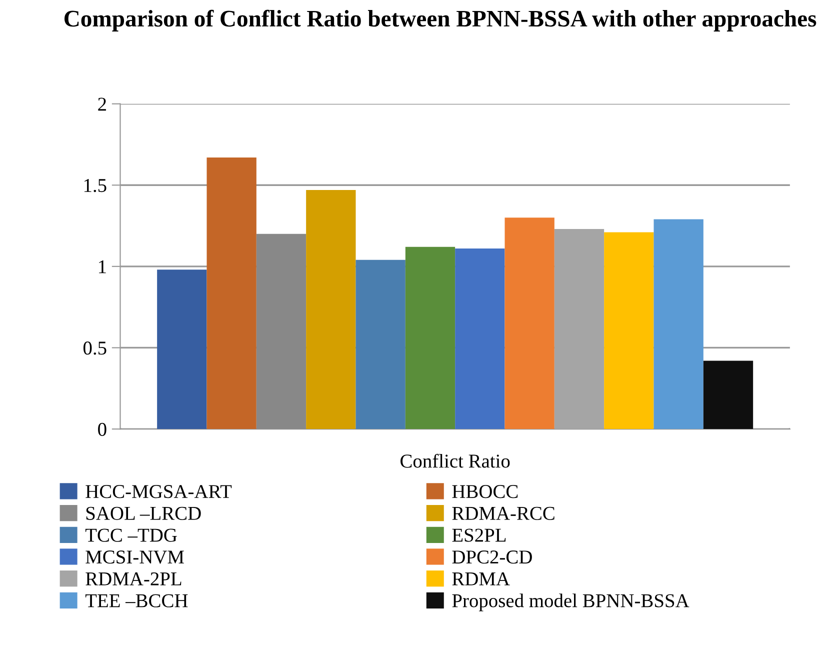  Describe the element at coordinates (143, 513) in the screenshot. I see `legend-label: SAOL –LRCD` at that location.